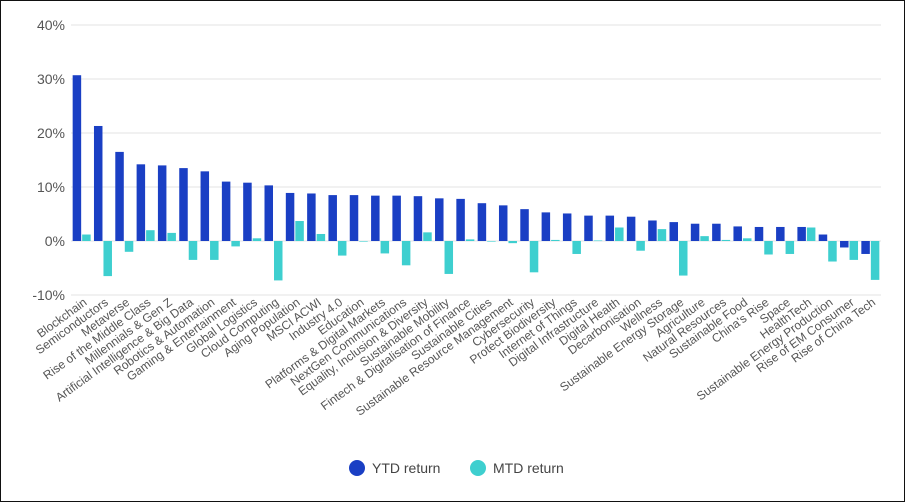  I want to click on y-tick-label: 30%, so click(51, 79).